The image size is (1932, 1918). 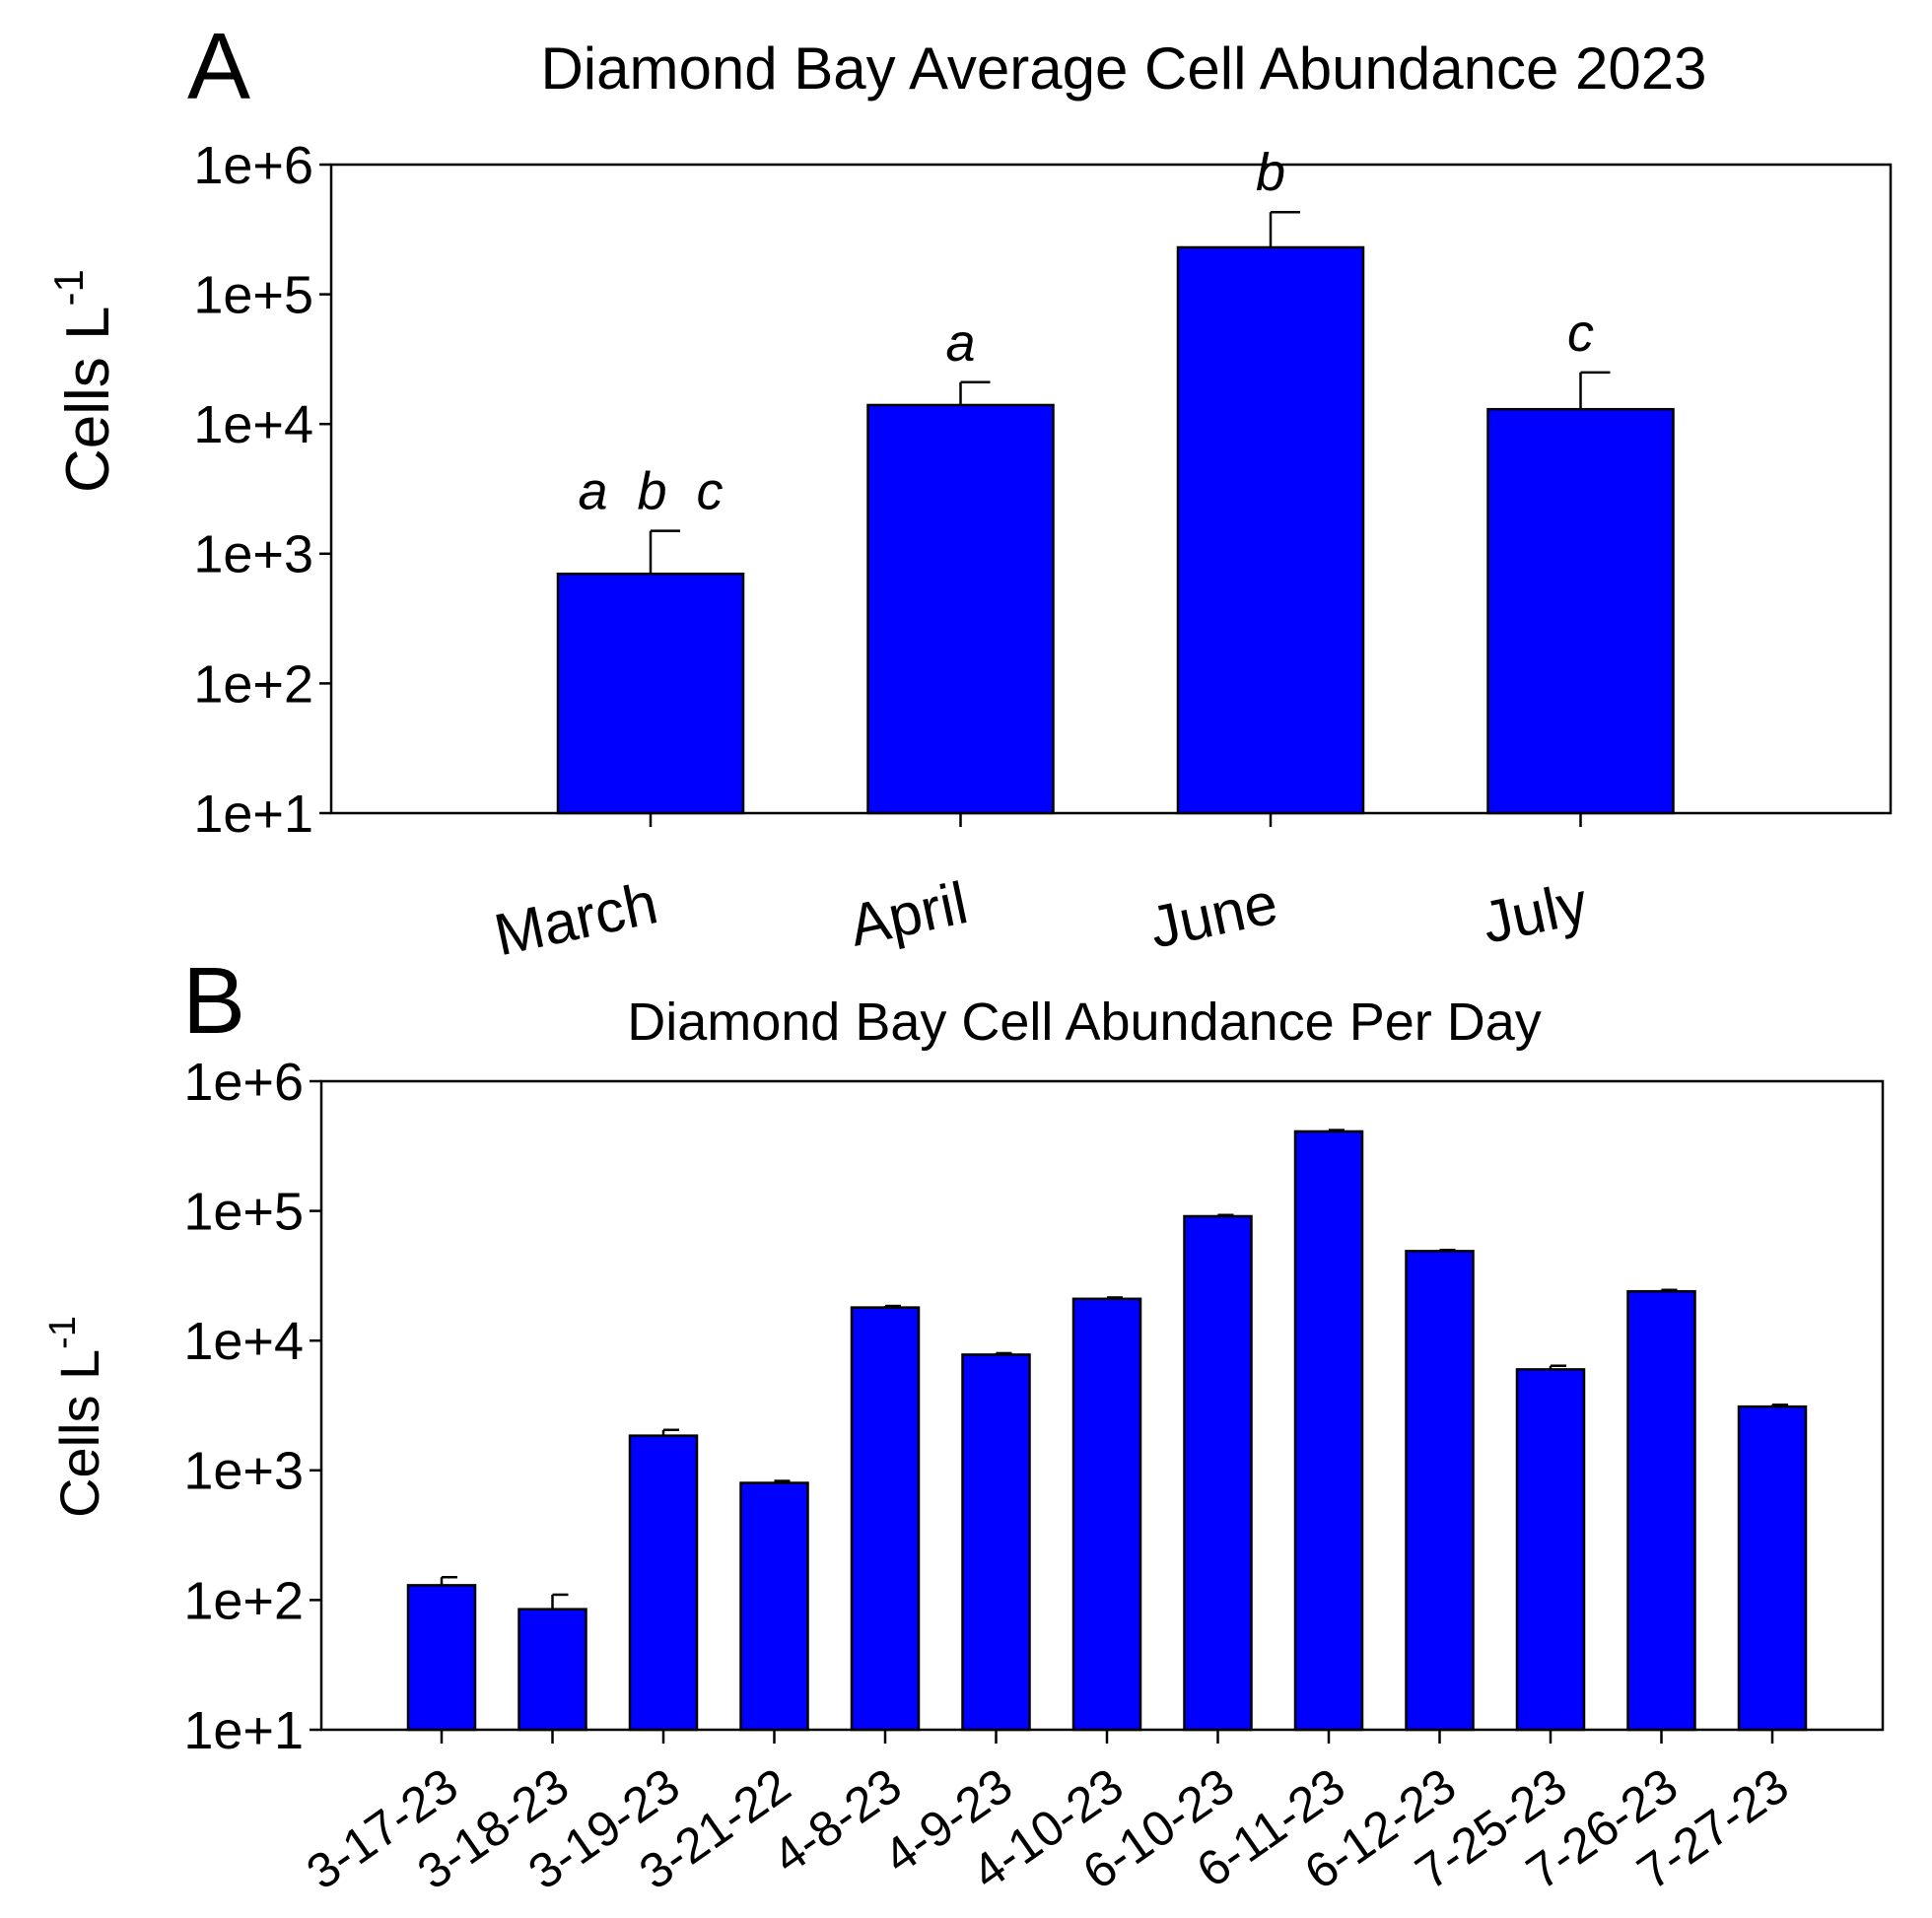 What do you see at coordinates (1085, 1022) in the screenshot?
I see `panel-b-title: Diamond Bay Cell Abundance Per Day` at bounding box center [1085, 1022].